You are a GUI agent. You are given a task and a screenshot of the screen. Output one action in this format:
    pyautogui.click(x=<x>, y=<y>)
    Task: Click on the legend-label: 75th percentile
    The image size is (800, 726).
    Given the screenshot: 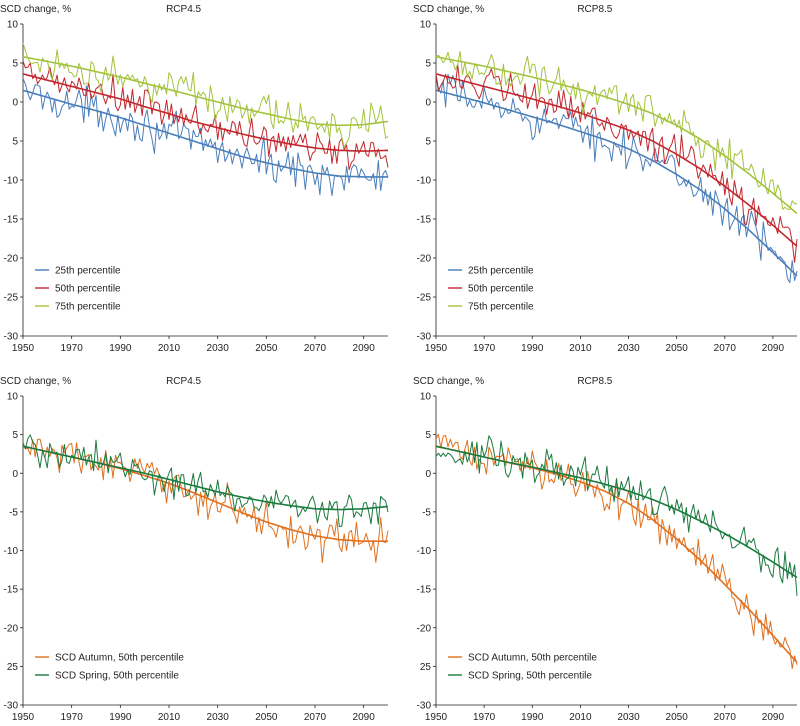 What is the action you would take?
    pyautogui.click(x=501, y=307)
    